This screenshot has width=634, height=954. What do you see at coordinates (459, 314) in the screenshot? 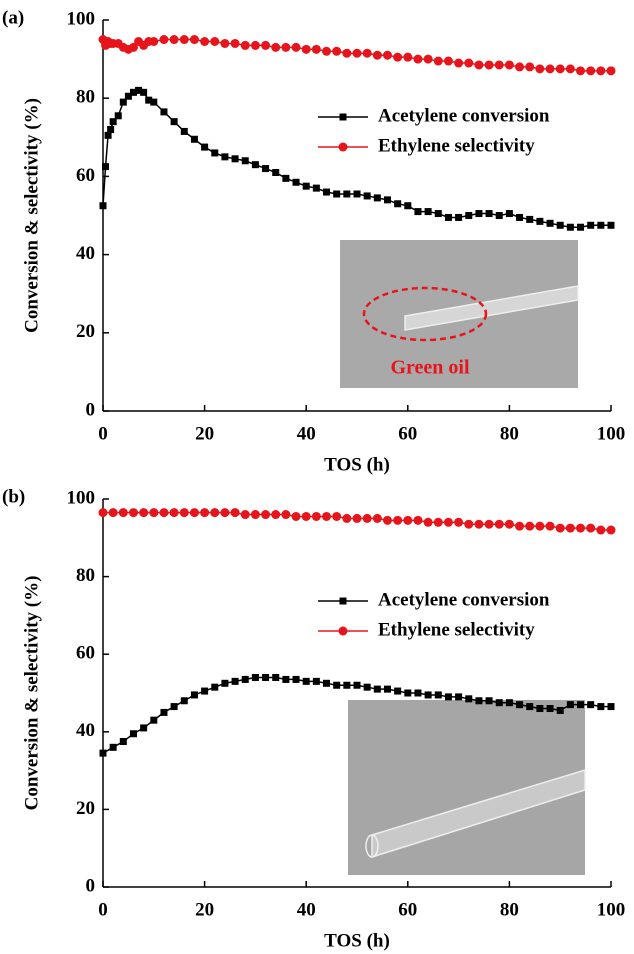
I see `inset-photo-a` at bounding box center [459, 314].